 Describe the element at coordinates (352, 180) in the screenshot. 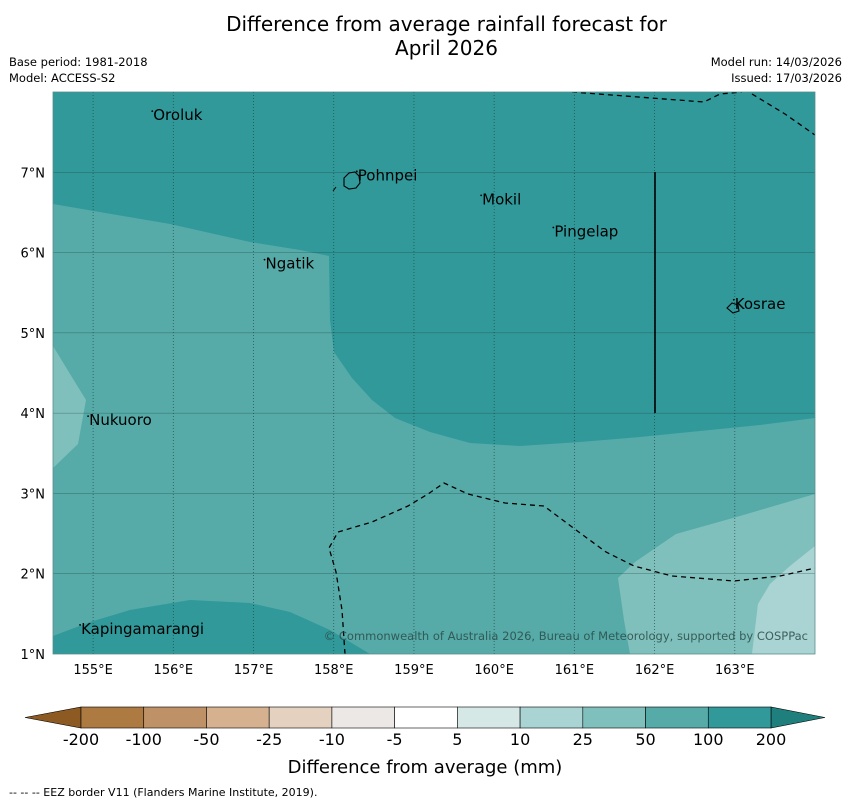

I see `pohnpei-island` at that location.